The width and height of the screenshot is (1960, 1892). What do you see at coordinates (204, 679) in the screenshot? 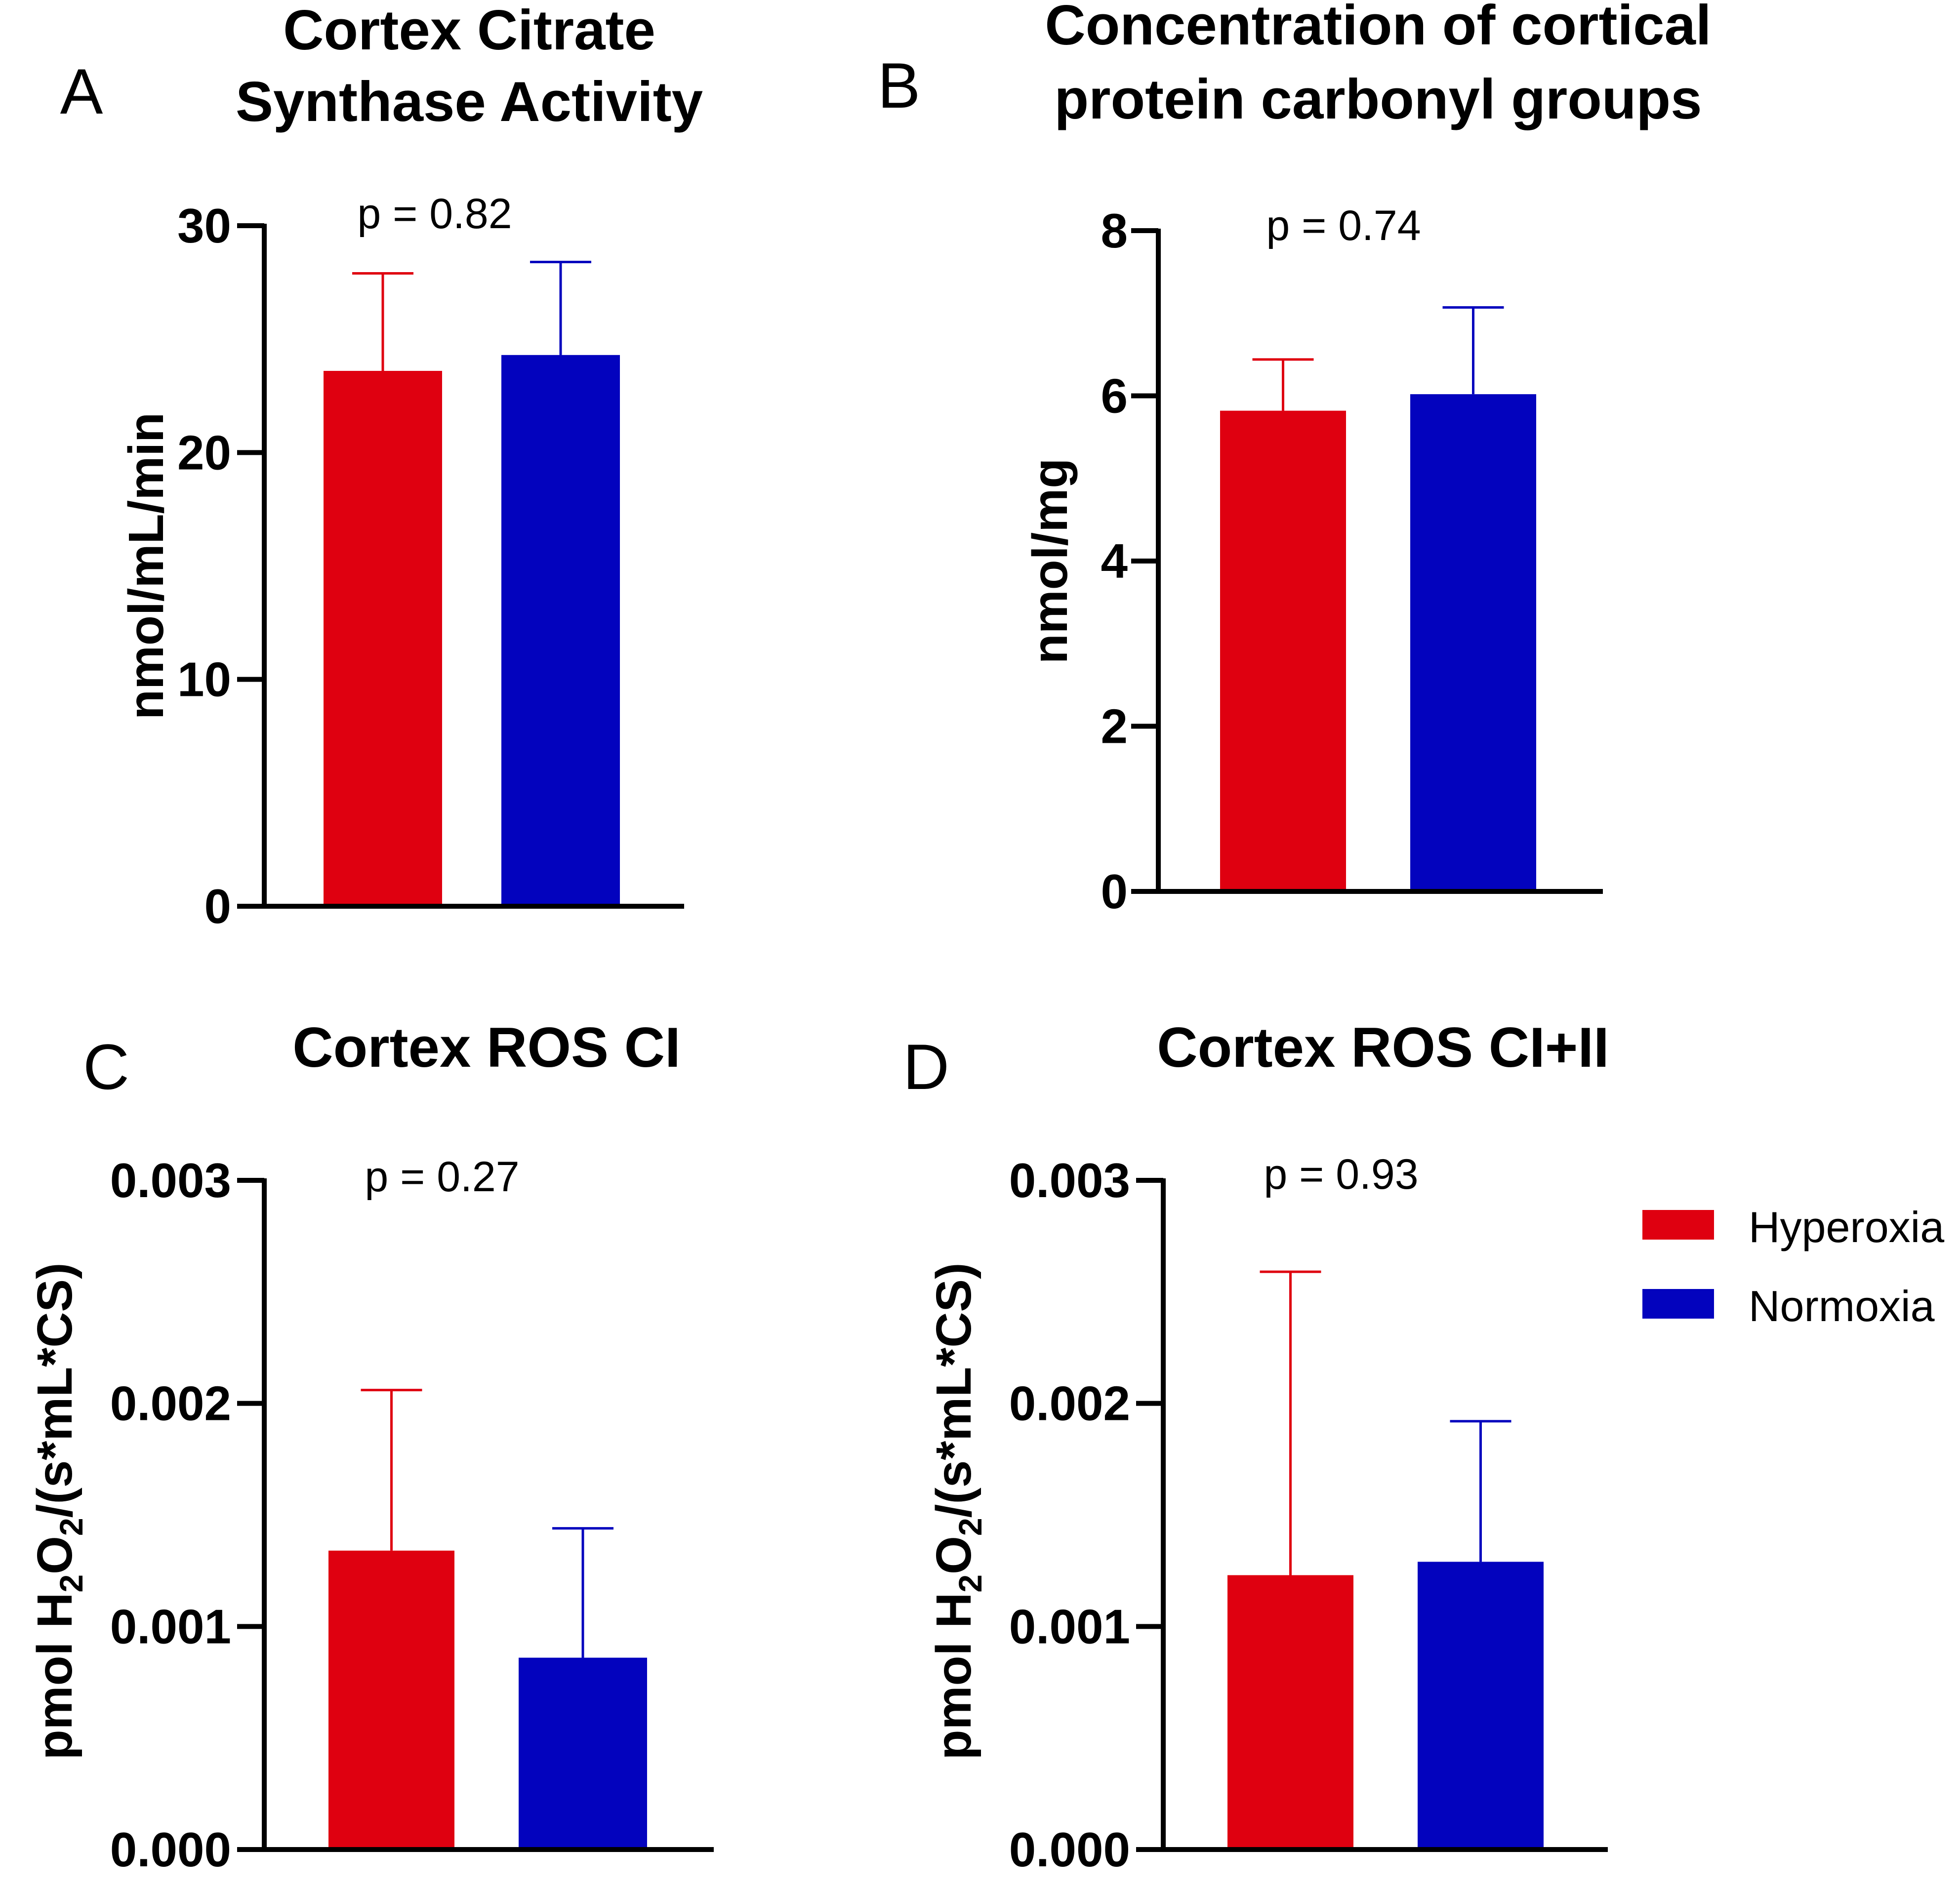
I see `y-tick-label: 10` at bounding box center [204, 679].